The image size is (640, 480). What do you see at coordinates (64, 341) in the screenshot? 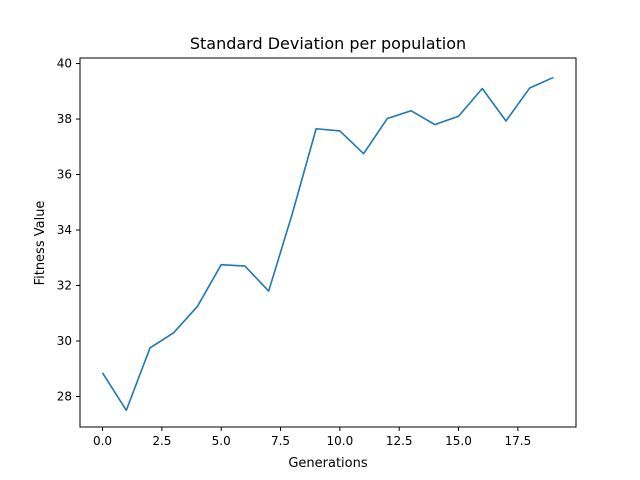
I see `y-tick-label: 30` at bounding box center [64, 341].